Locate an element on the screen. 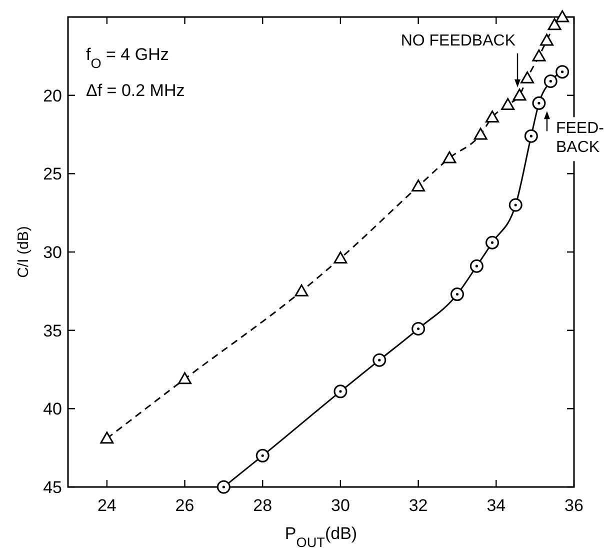 The image size is (604, 550). y-tick-label: 45 is located at coordinates (52, 487).